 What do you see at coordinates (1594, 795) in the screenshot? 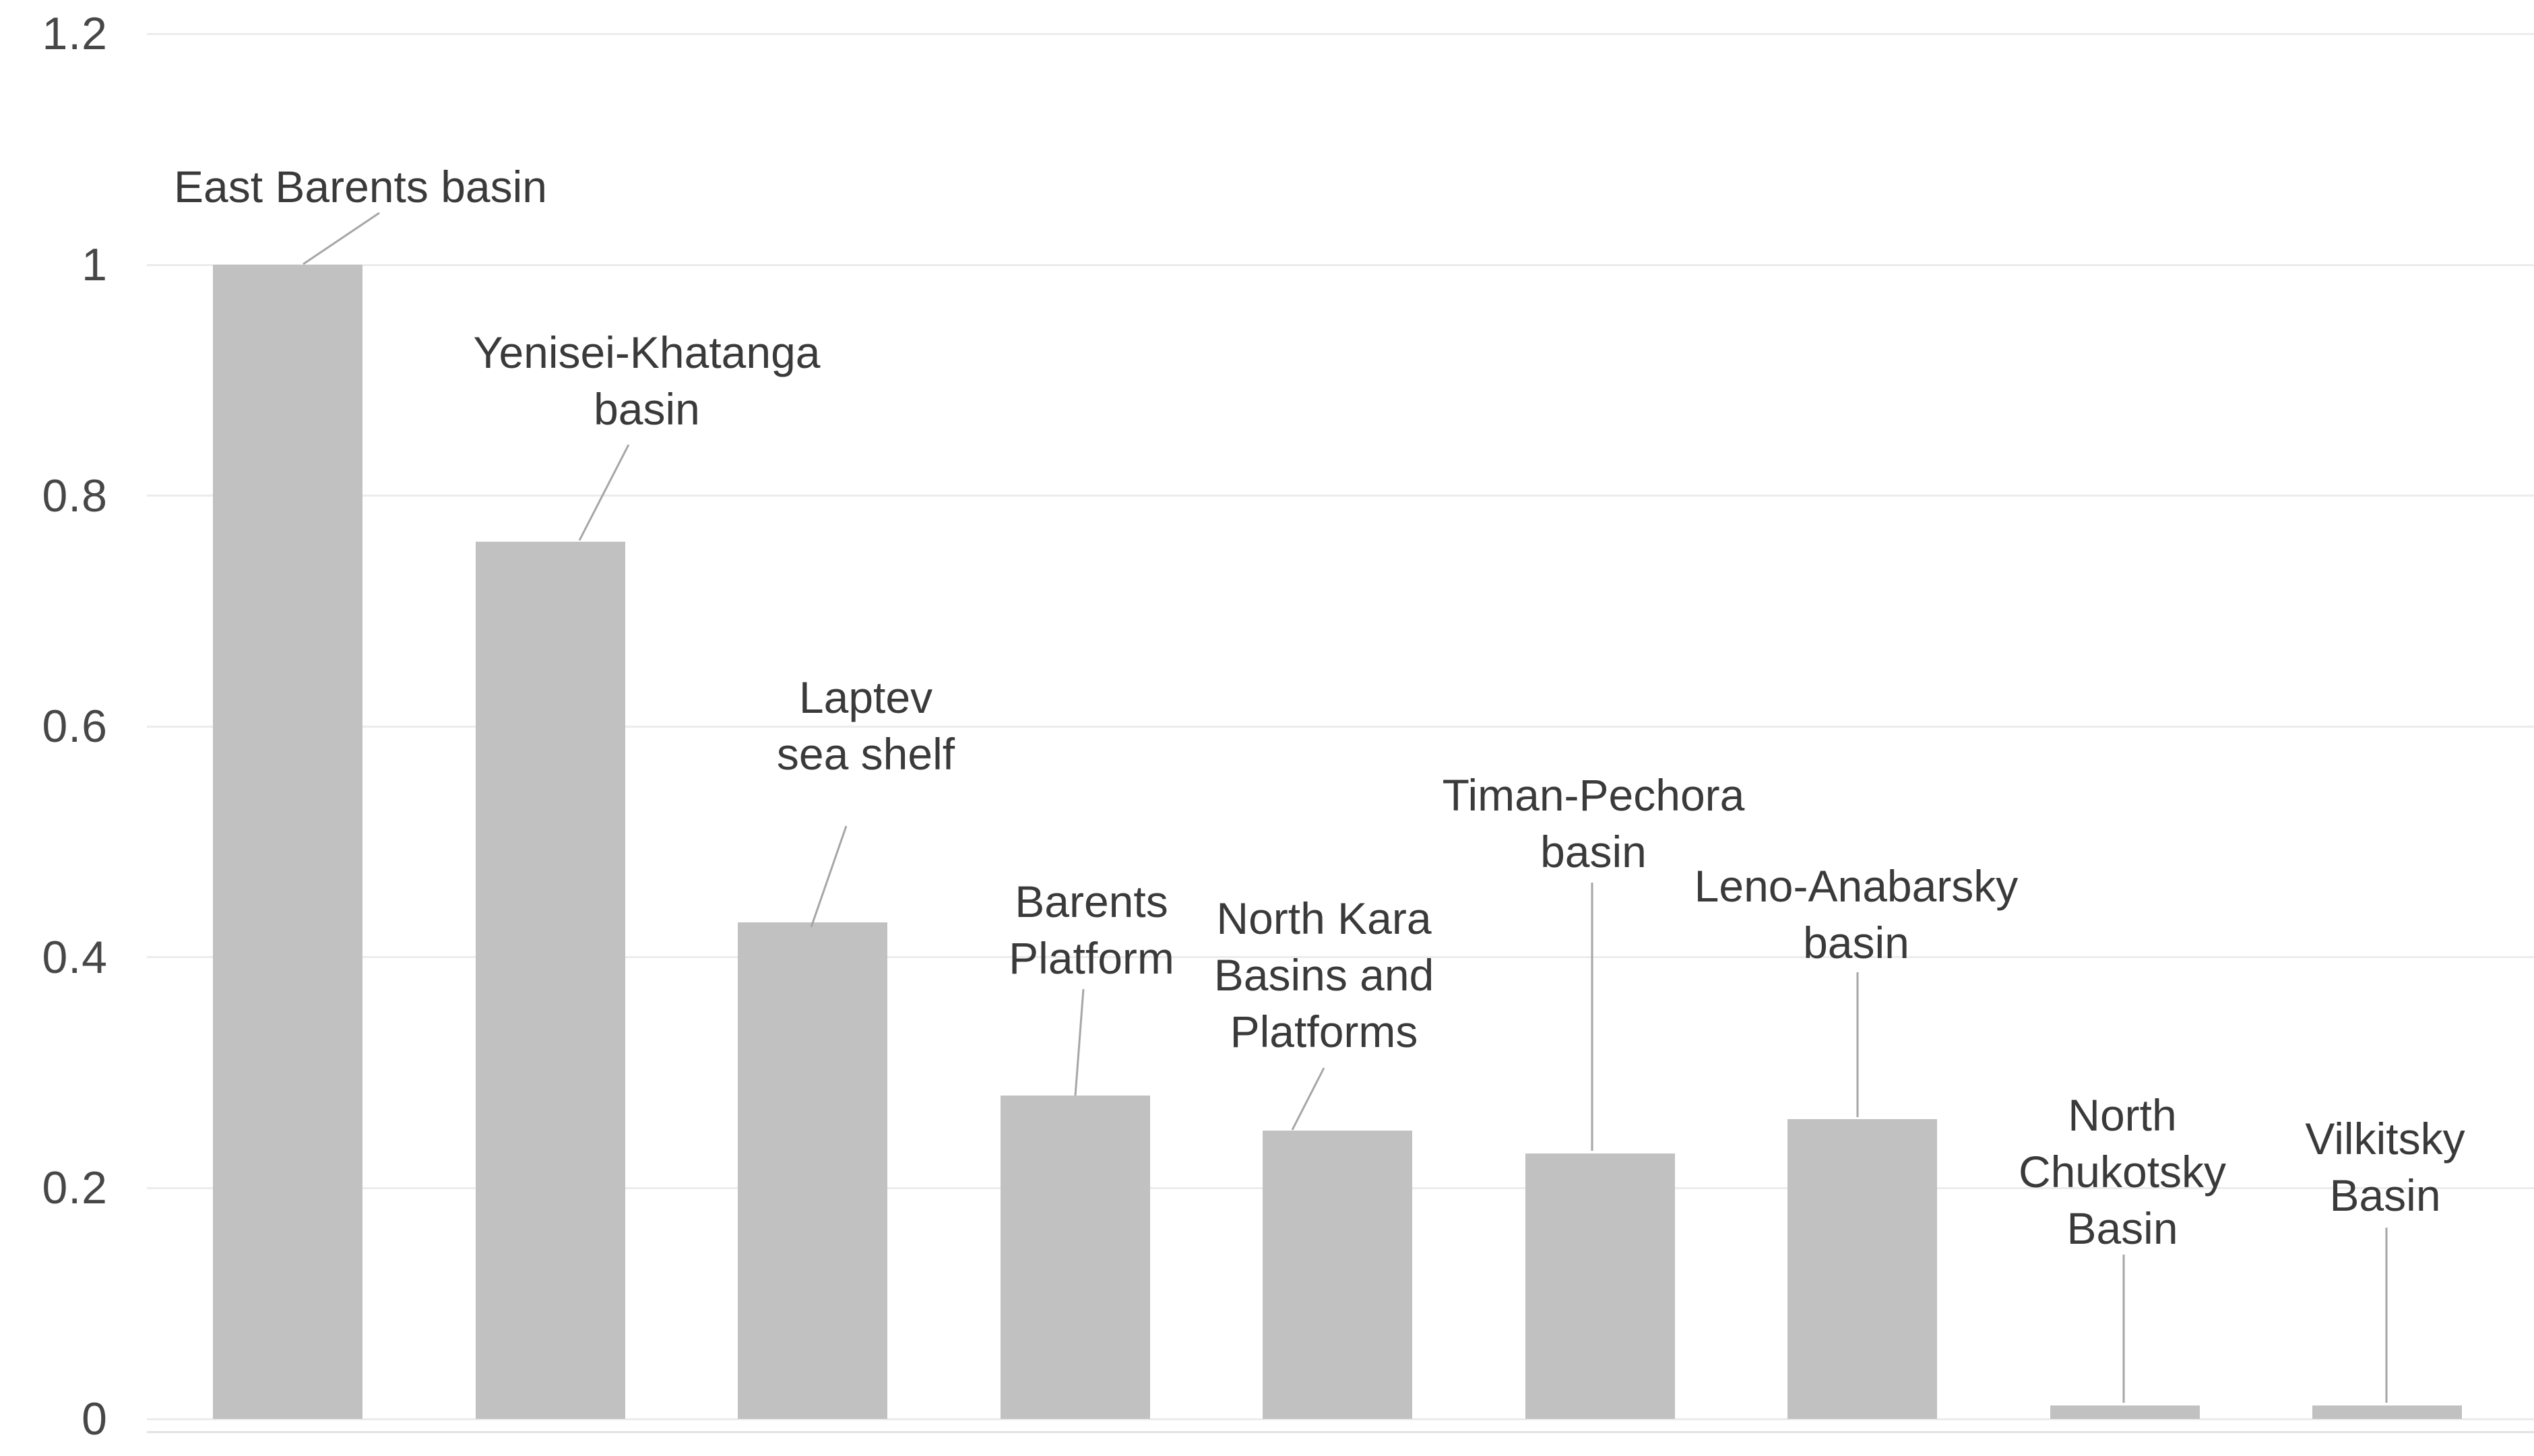
I see `bar-label-line: Timan-Pechora` at bounding box center [1594, 795].